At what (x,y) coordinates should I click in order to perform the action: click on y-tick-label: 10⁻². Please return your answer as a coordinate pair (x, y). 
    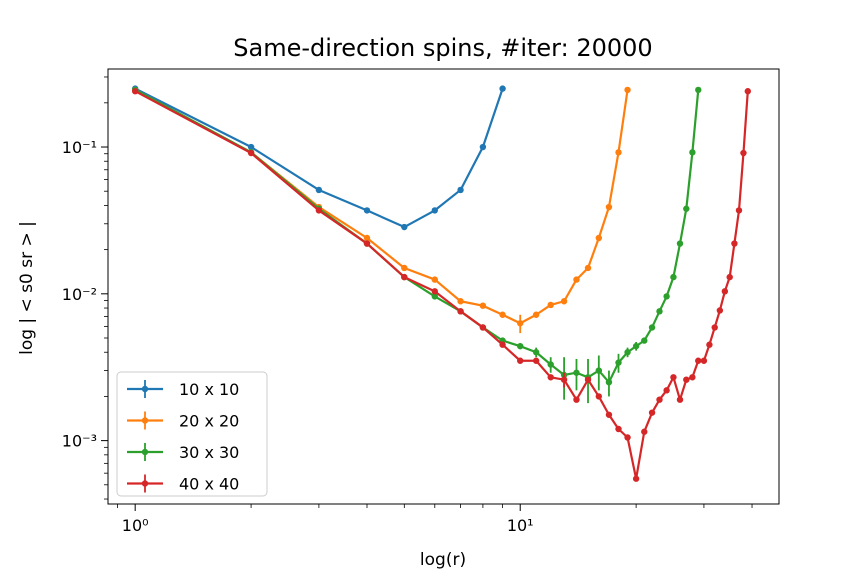
    Looking at the image, I should click on (79, 294).